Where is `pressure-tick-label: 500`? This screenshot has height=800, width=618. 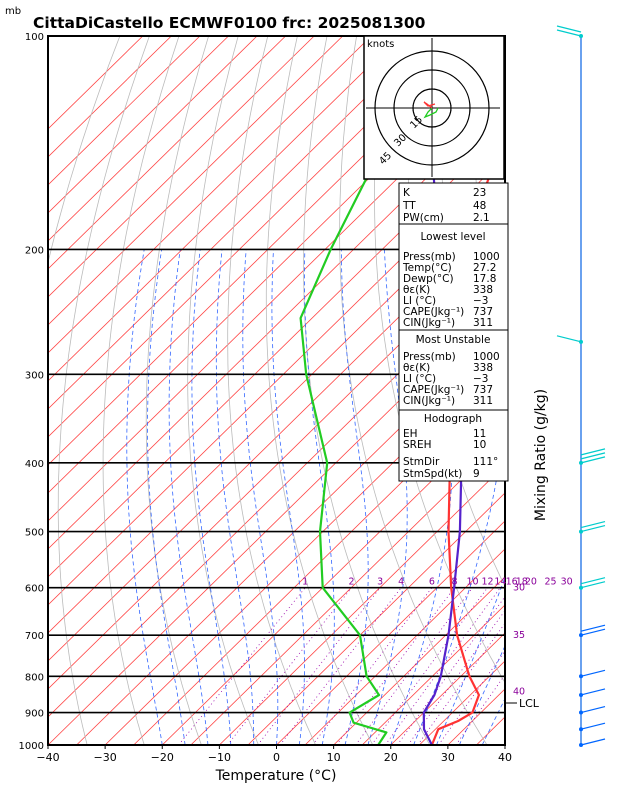
pressure-tick-label: 500 is located at coordinates (34, 533).